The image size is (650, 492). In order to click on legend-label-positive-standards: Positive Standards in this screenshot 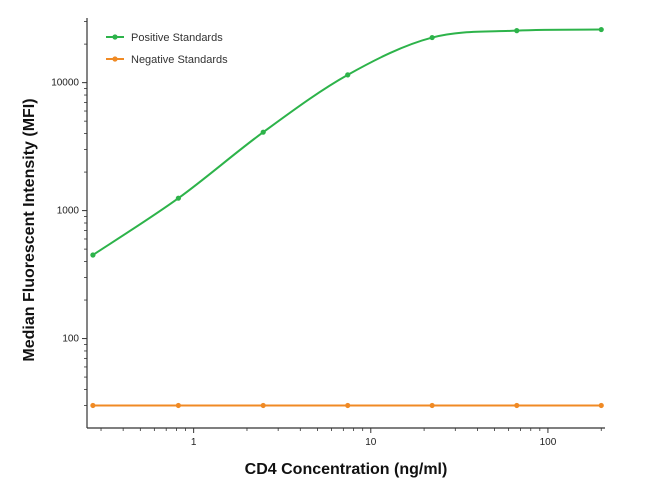, I will do `click(177, 38)`.